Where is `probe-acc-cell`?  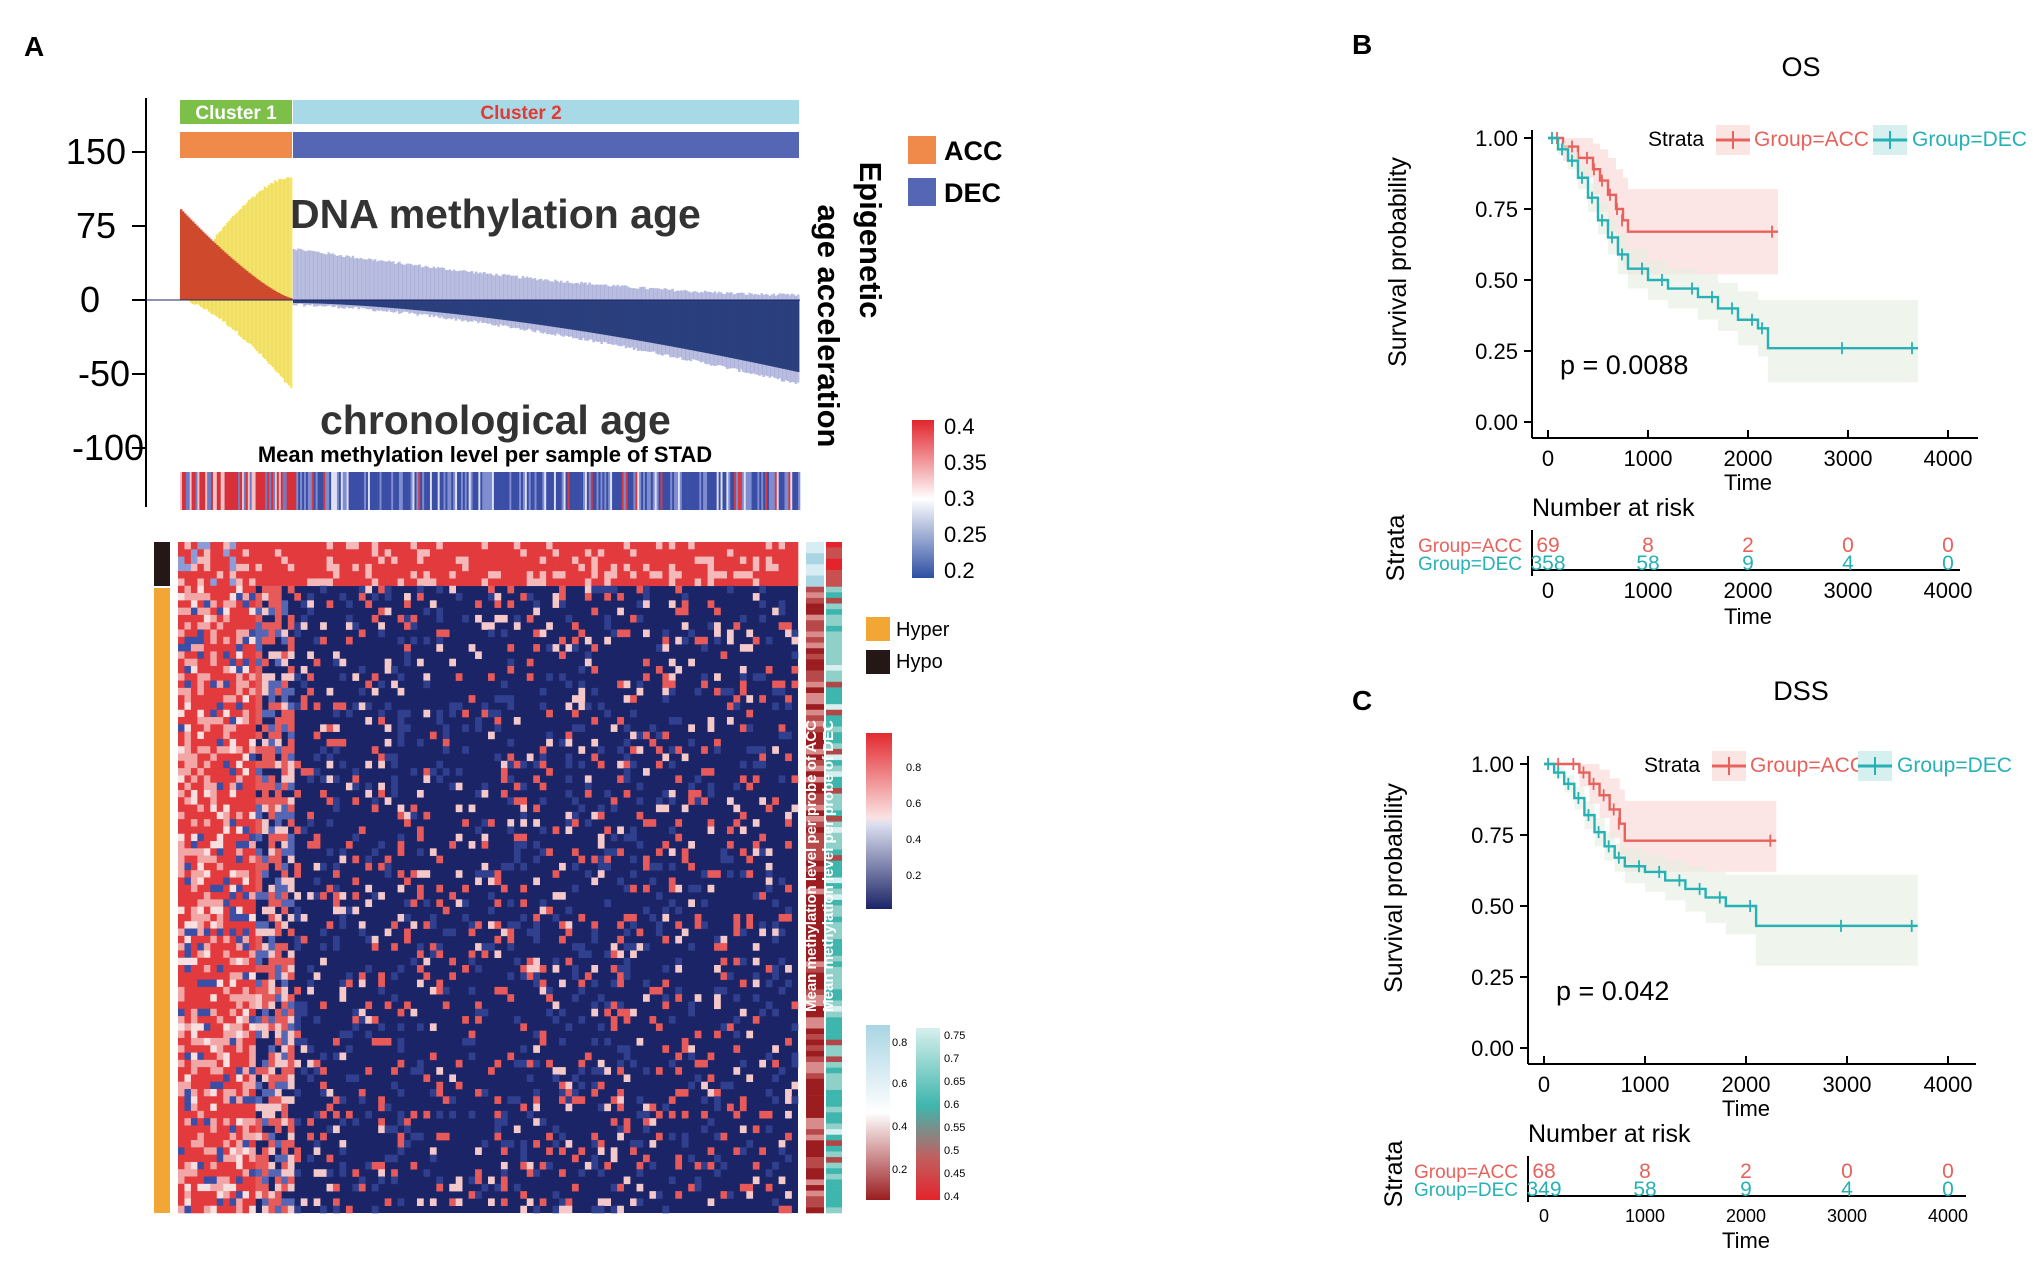 probe-acc-cell is located at coordinates (815, 774).